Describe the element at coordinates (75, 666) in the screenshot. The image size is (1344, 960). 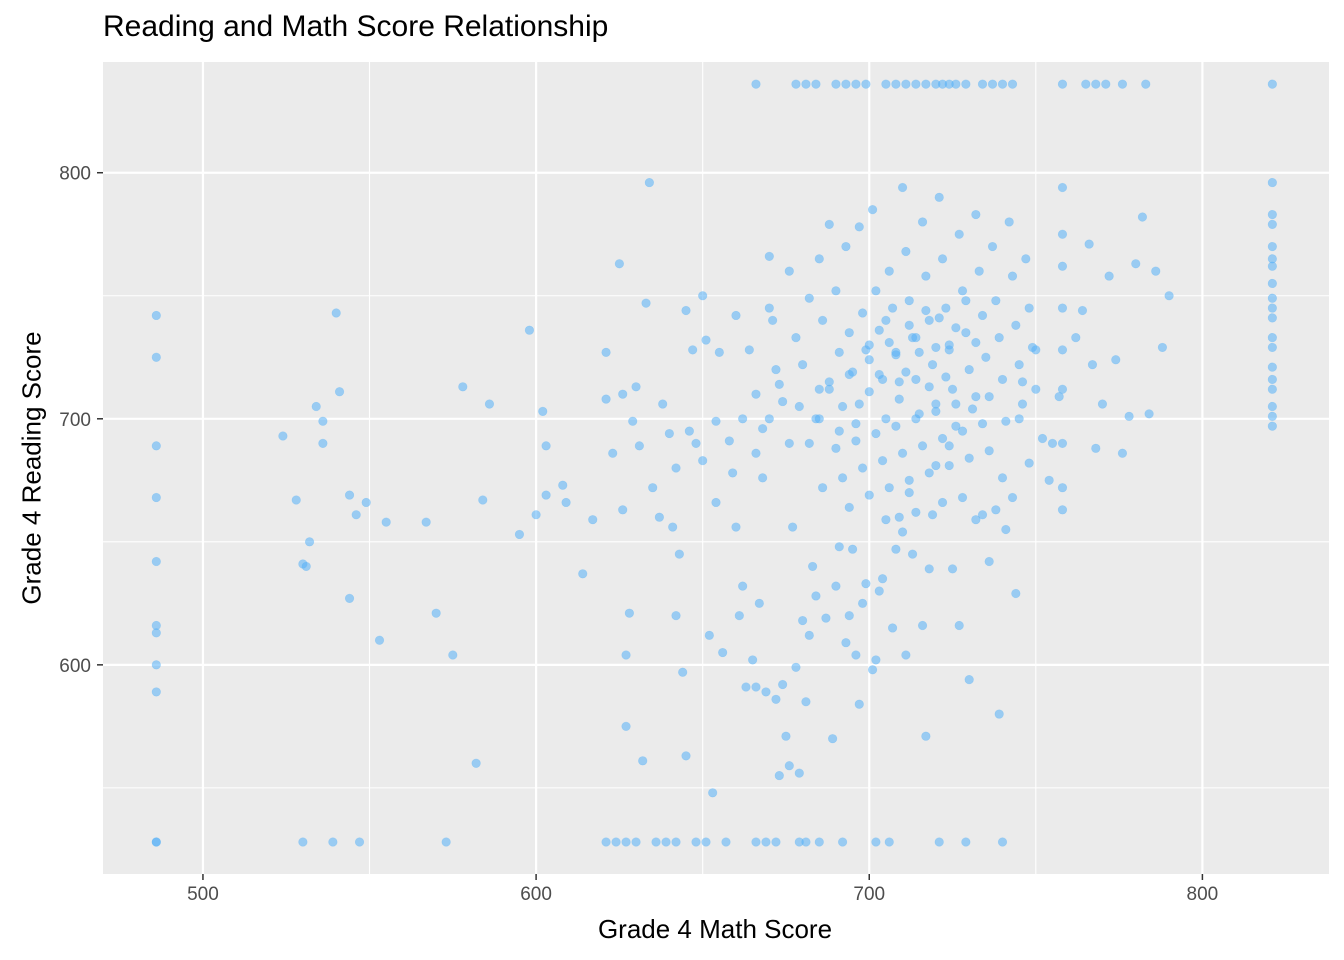
I see `y-tick-label: 600` at that location.